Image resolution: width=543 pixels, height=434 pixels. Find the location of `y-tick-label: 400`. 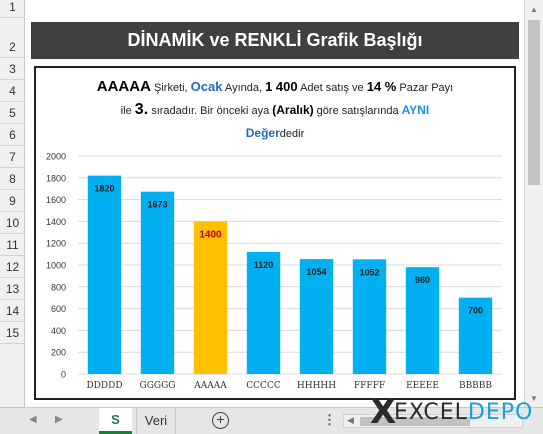

y-tick-label: 400 is located at coordinates (58, 331).